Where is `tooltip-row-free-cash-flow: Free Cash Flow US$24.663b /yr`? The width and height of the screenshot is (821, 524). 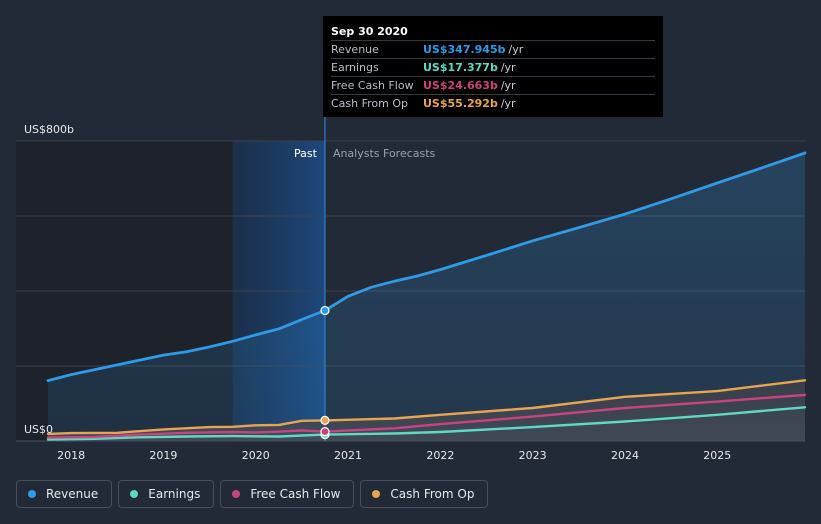
tooltip-row-free-cash-flow: Free Cash Flow US$24.663b /yr is located at coordinates (493, 85).